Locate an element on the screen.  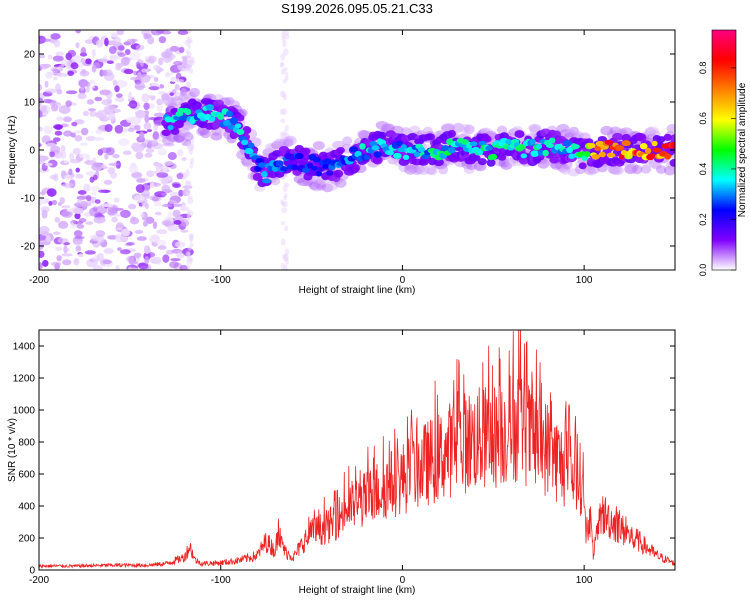
spectrogram-xlabel: Height of straight line (km) is located at coordinates (357, 290).